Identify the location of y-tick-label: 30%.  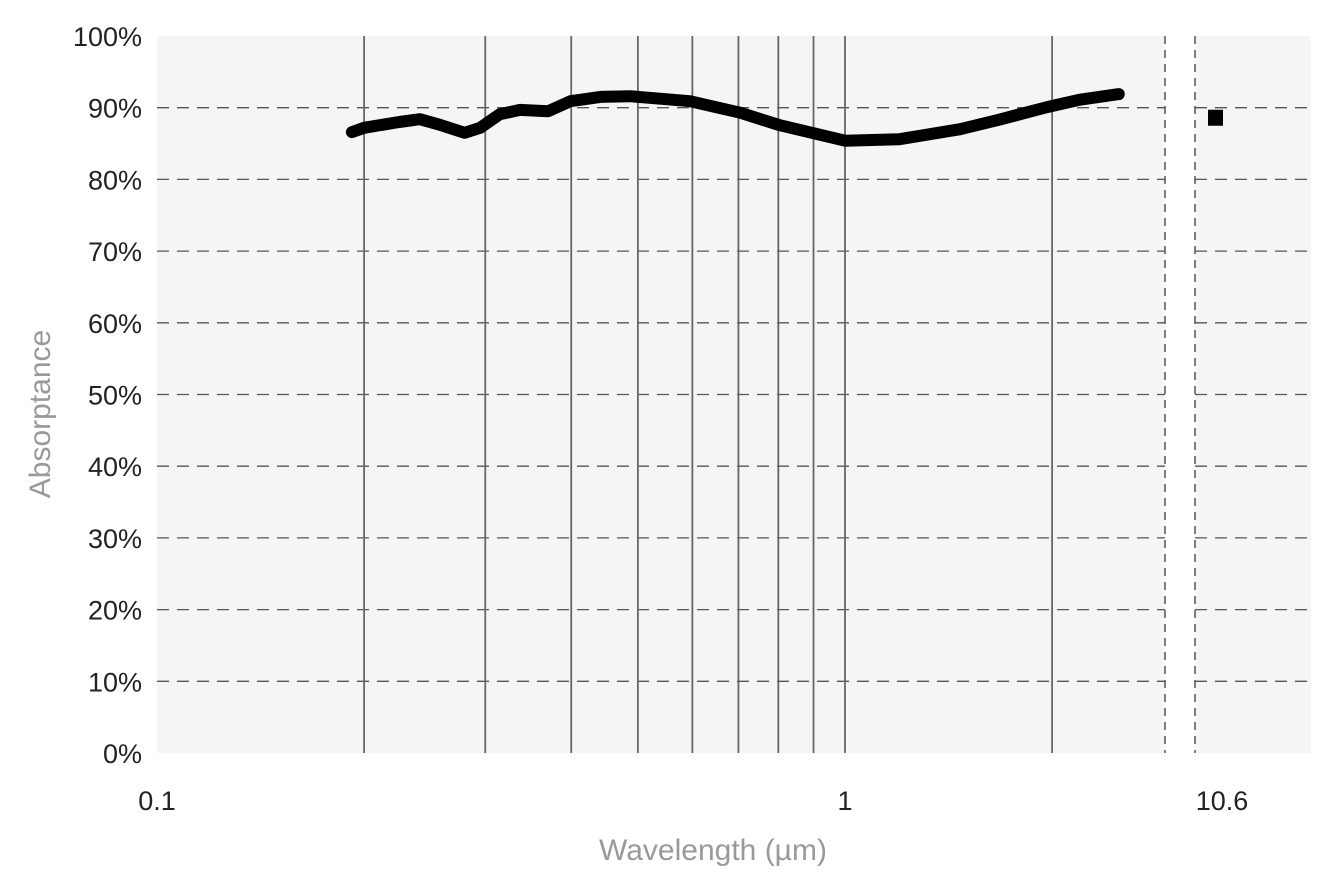
(115, 539).